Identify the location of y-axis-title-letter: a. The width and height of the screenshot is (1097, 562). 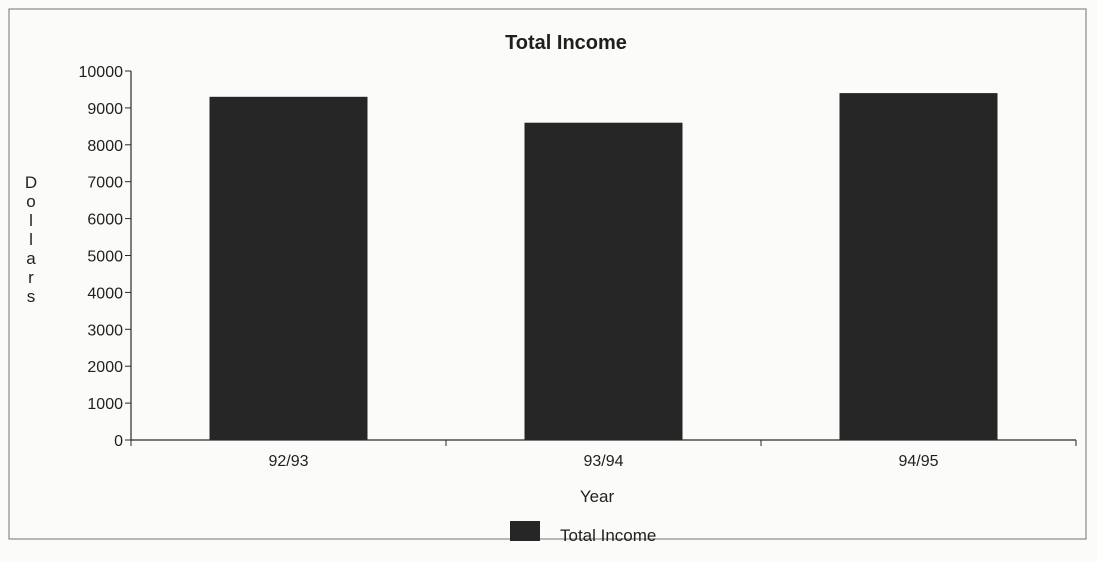
(31, 258).